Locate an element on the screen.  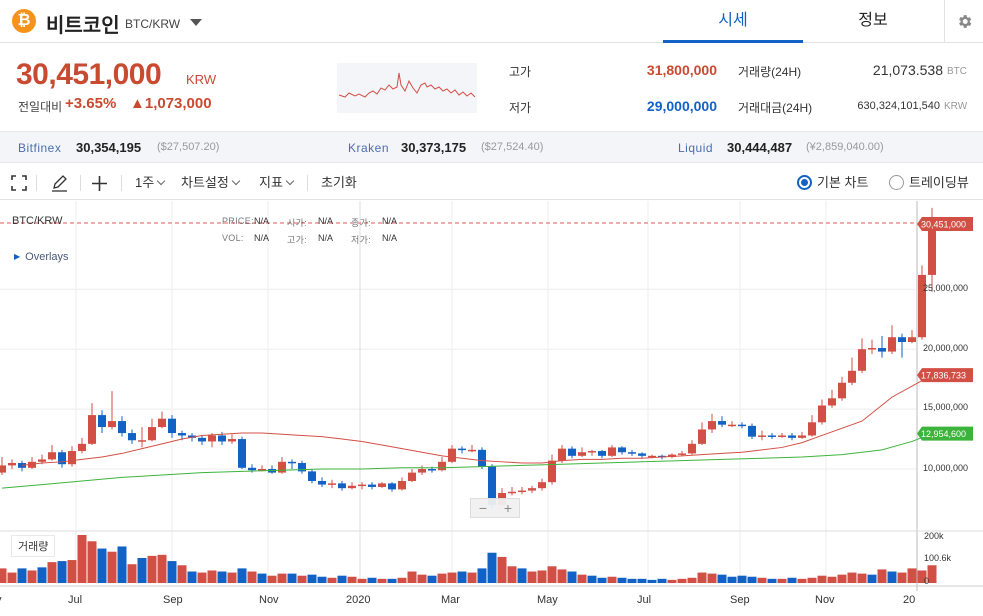
current-price-tag: 30,451,000 is located at coordinates (943, 225).